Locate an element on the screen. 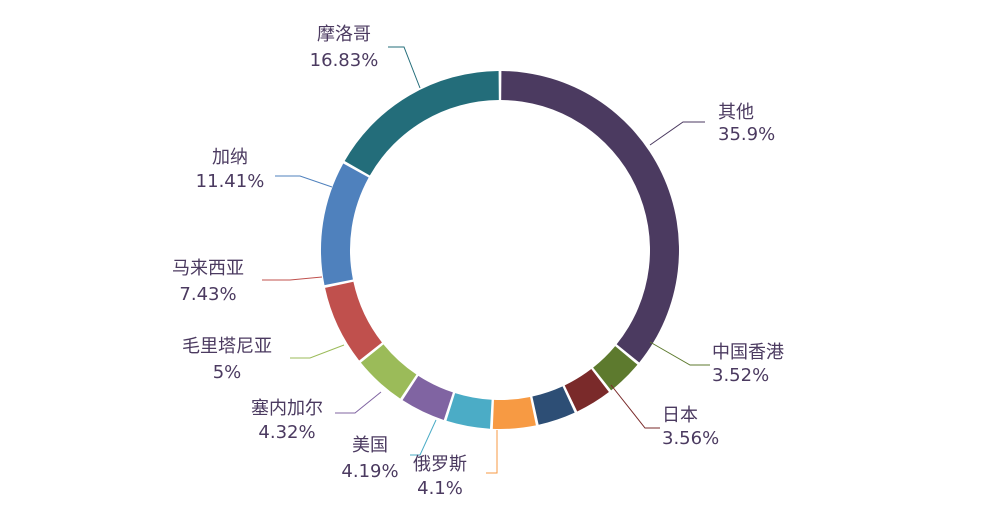 The width and height of the screenshot is (1000, 505). slice-label: 中国香港 is located at coordinates (748, 352).